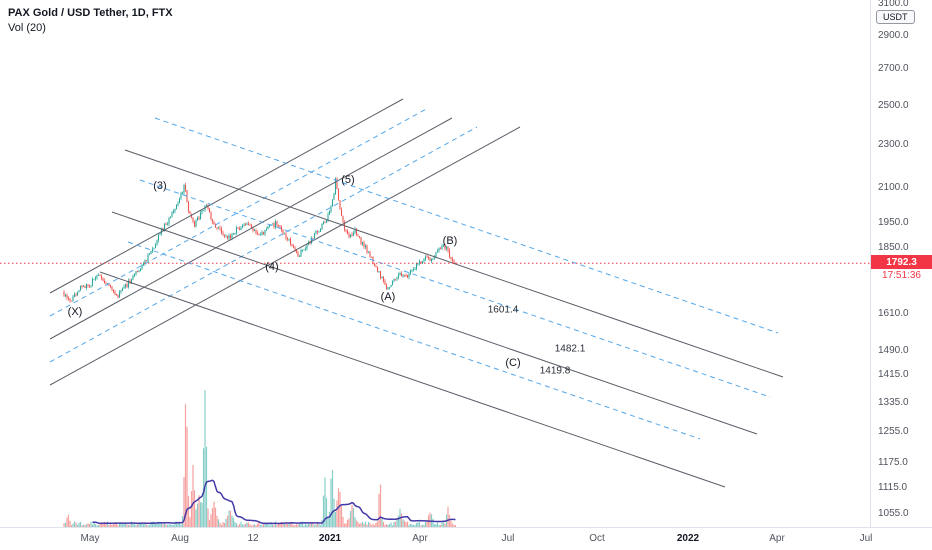 The width and height of the screenshot is (932, 550). Describe the element at coordinates (388, 297) in the screenshot. I see `wave-label-A: (A)` at that location.